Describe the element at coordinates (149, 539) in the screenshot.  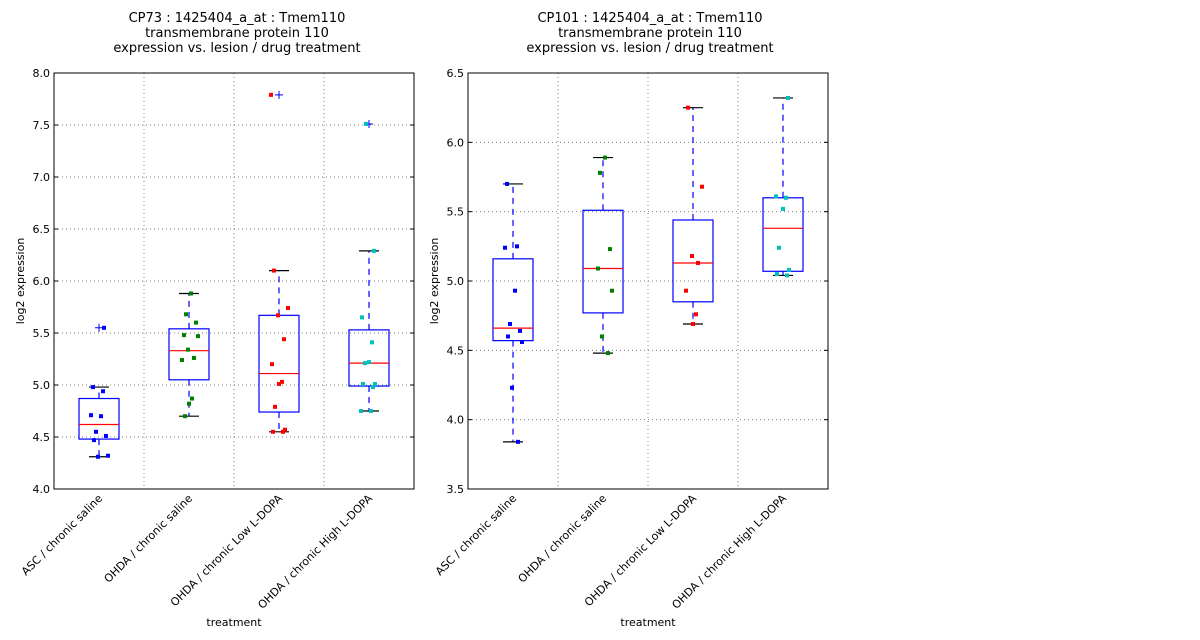
I see `x-tick-label: OHDA / chronic saline` at that location.